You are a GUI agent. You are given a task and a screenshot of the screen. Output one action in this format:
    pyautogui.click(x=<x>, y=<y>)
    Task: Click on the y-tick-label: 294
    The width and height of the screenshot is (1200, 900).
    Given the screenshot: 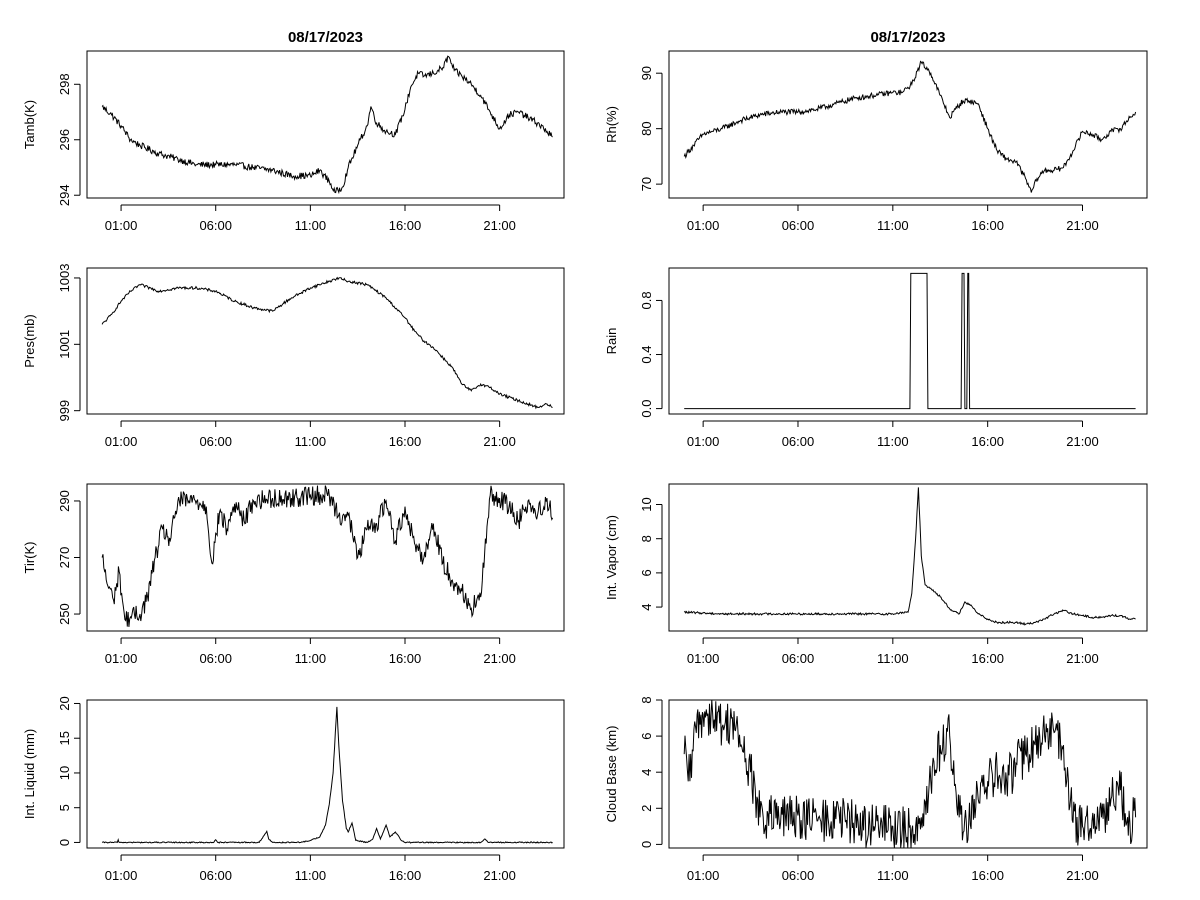 What is the action you would take?
    pyautogui.click(x=64, y=195)
    